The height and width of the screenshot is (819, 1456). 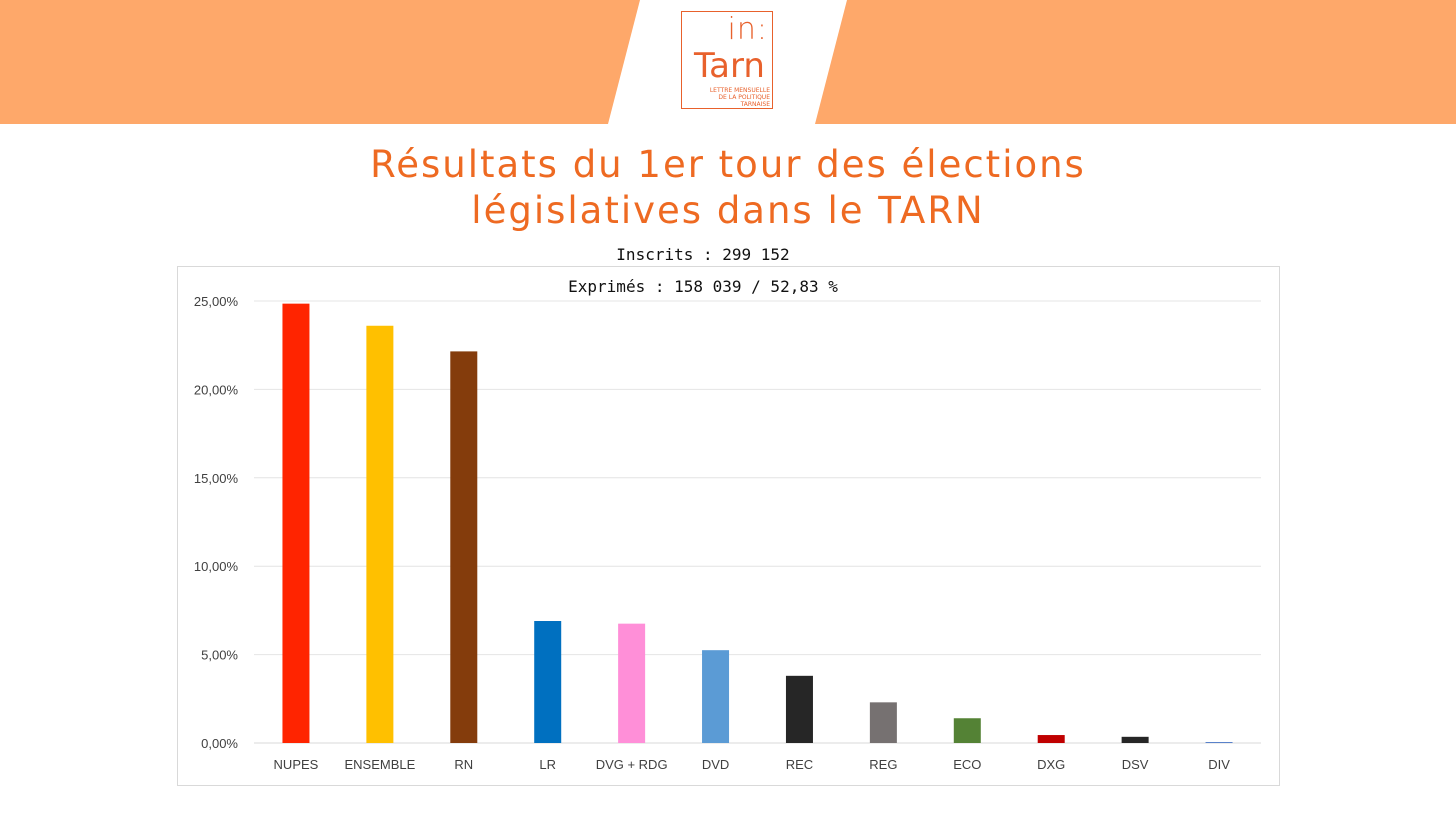 I want to click on page-title-line-2: législatives dans le TARN, so click(x=728, y=210).